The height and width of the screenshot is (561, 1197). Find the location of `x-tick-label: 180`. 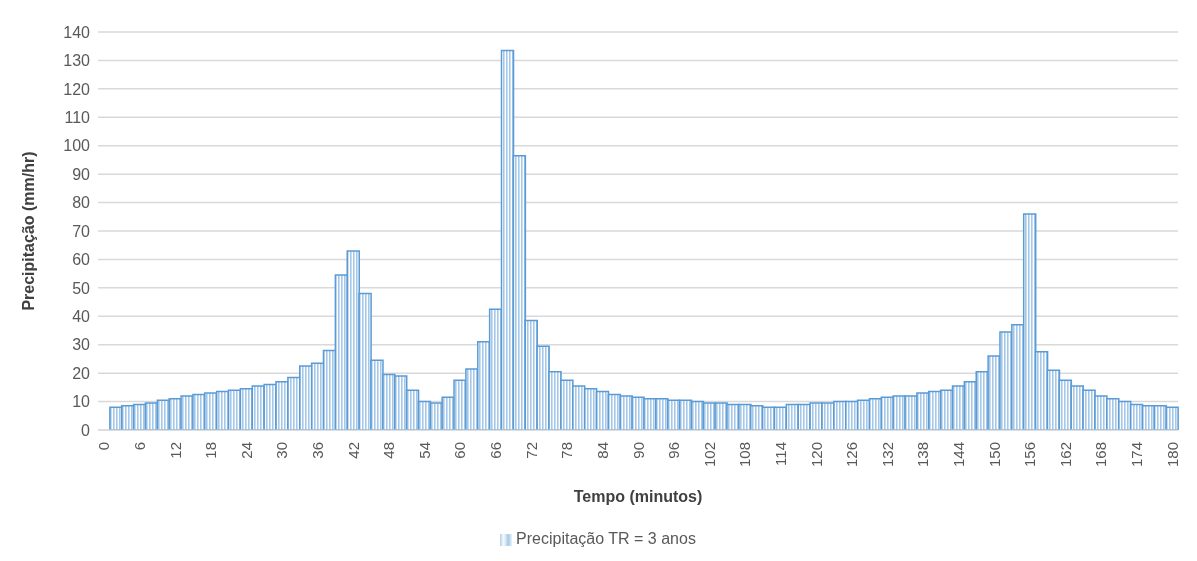

x-tick-label: 180 is located at coordinates (1172, 455).